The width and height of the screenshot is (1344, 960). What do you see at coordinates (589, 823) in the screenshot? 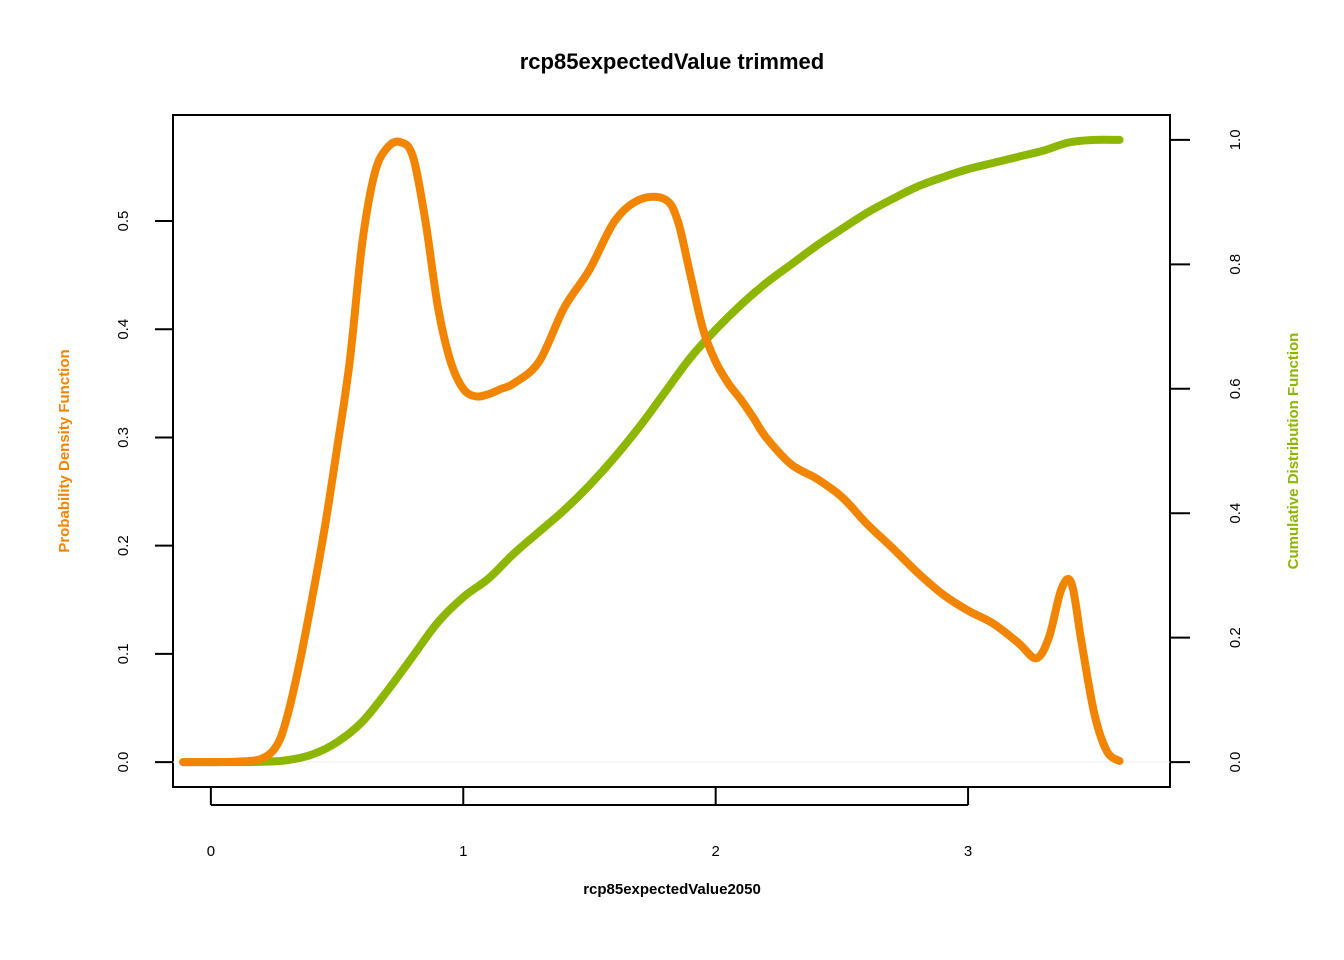
I see `x-axis: 0 1 2 3` at bounding box center [589, 823].